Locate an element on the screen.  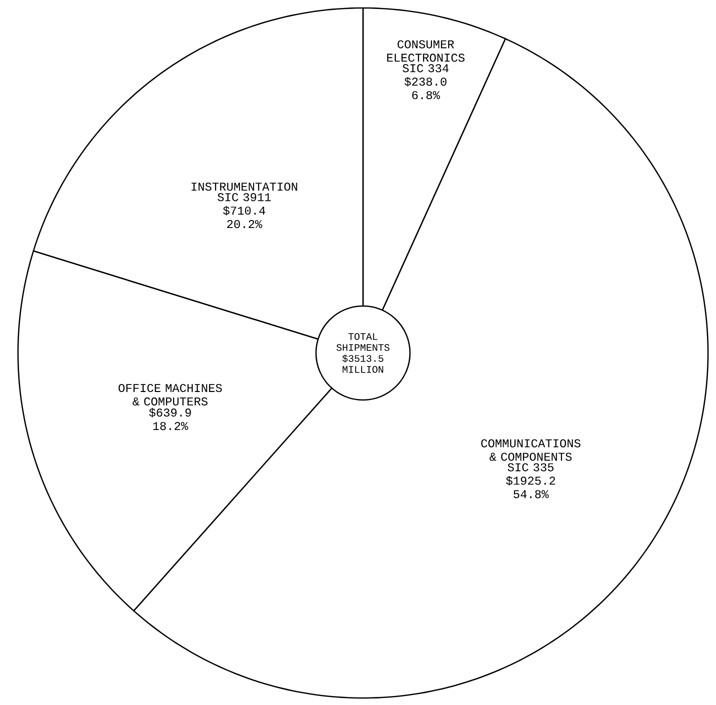
slice-label: OFFICE MACHINES & COMPUTERS is located at coordinates (170, 395).